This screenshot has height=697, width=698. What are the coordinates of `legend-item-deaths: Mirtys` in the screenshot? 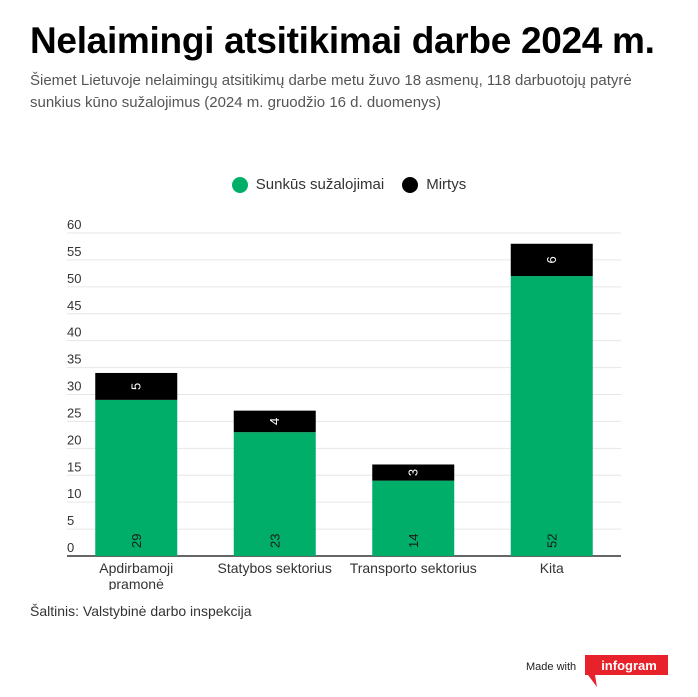 It's located at (434, 184).